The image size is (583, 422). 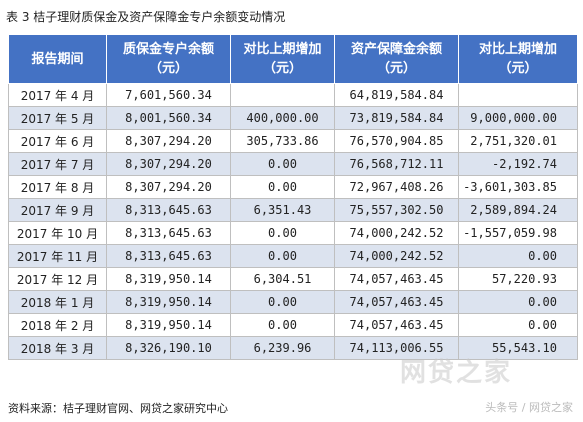 What do you see at coordinates (518, 118) in the screenshot?
I see `cell-asset-change: 9,000,000.00` at bounding box center [518, 118].